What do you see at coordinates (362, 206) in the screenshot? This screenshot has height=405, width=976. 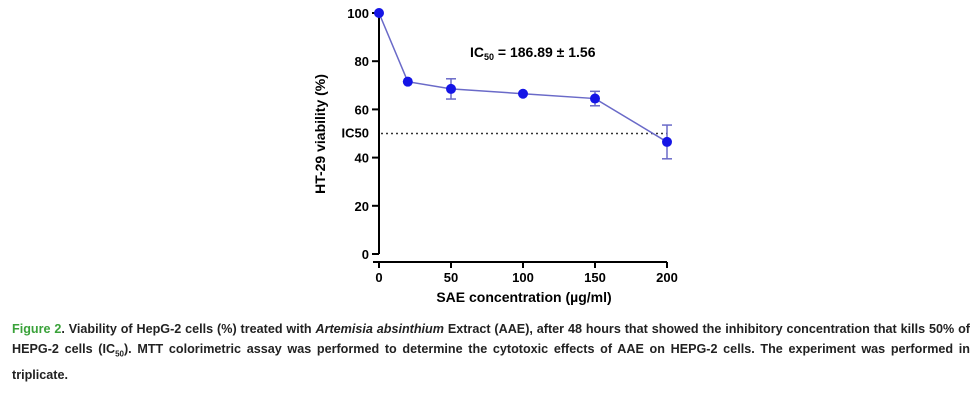 I see `y-tick-label: 20` at bounding box center [362, 206].